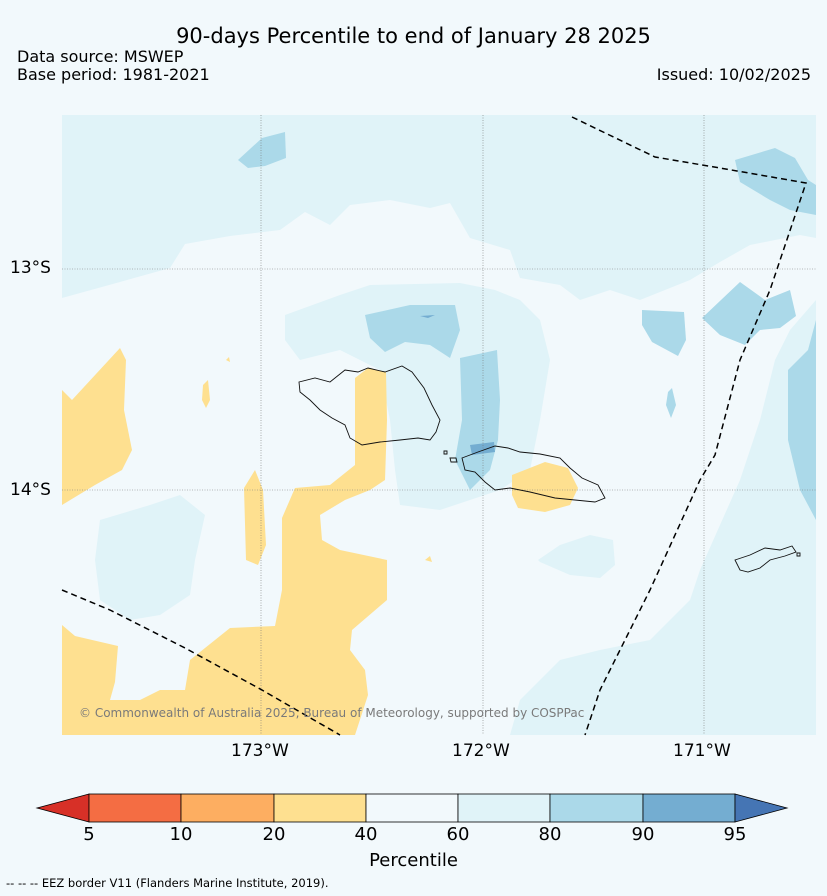 The height and width of the screenshot is (896, 827). Describe the element at coordinates (761, 808) in the screenshot. I see `colorbar-extend-high` at that location.